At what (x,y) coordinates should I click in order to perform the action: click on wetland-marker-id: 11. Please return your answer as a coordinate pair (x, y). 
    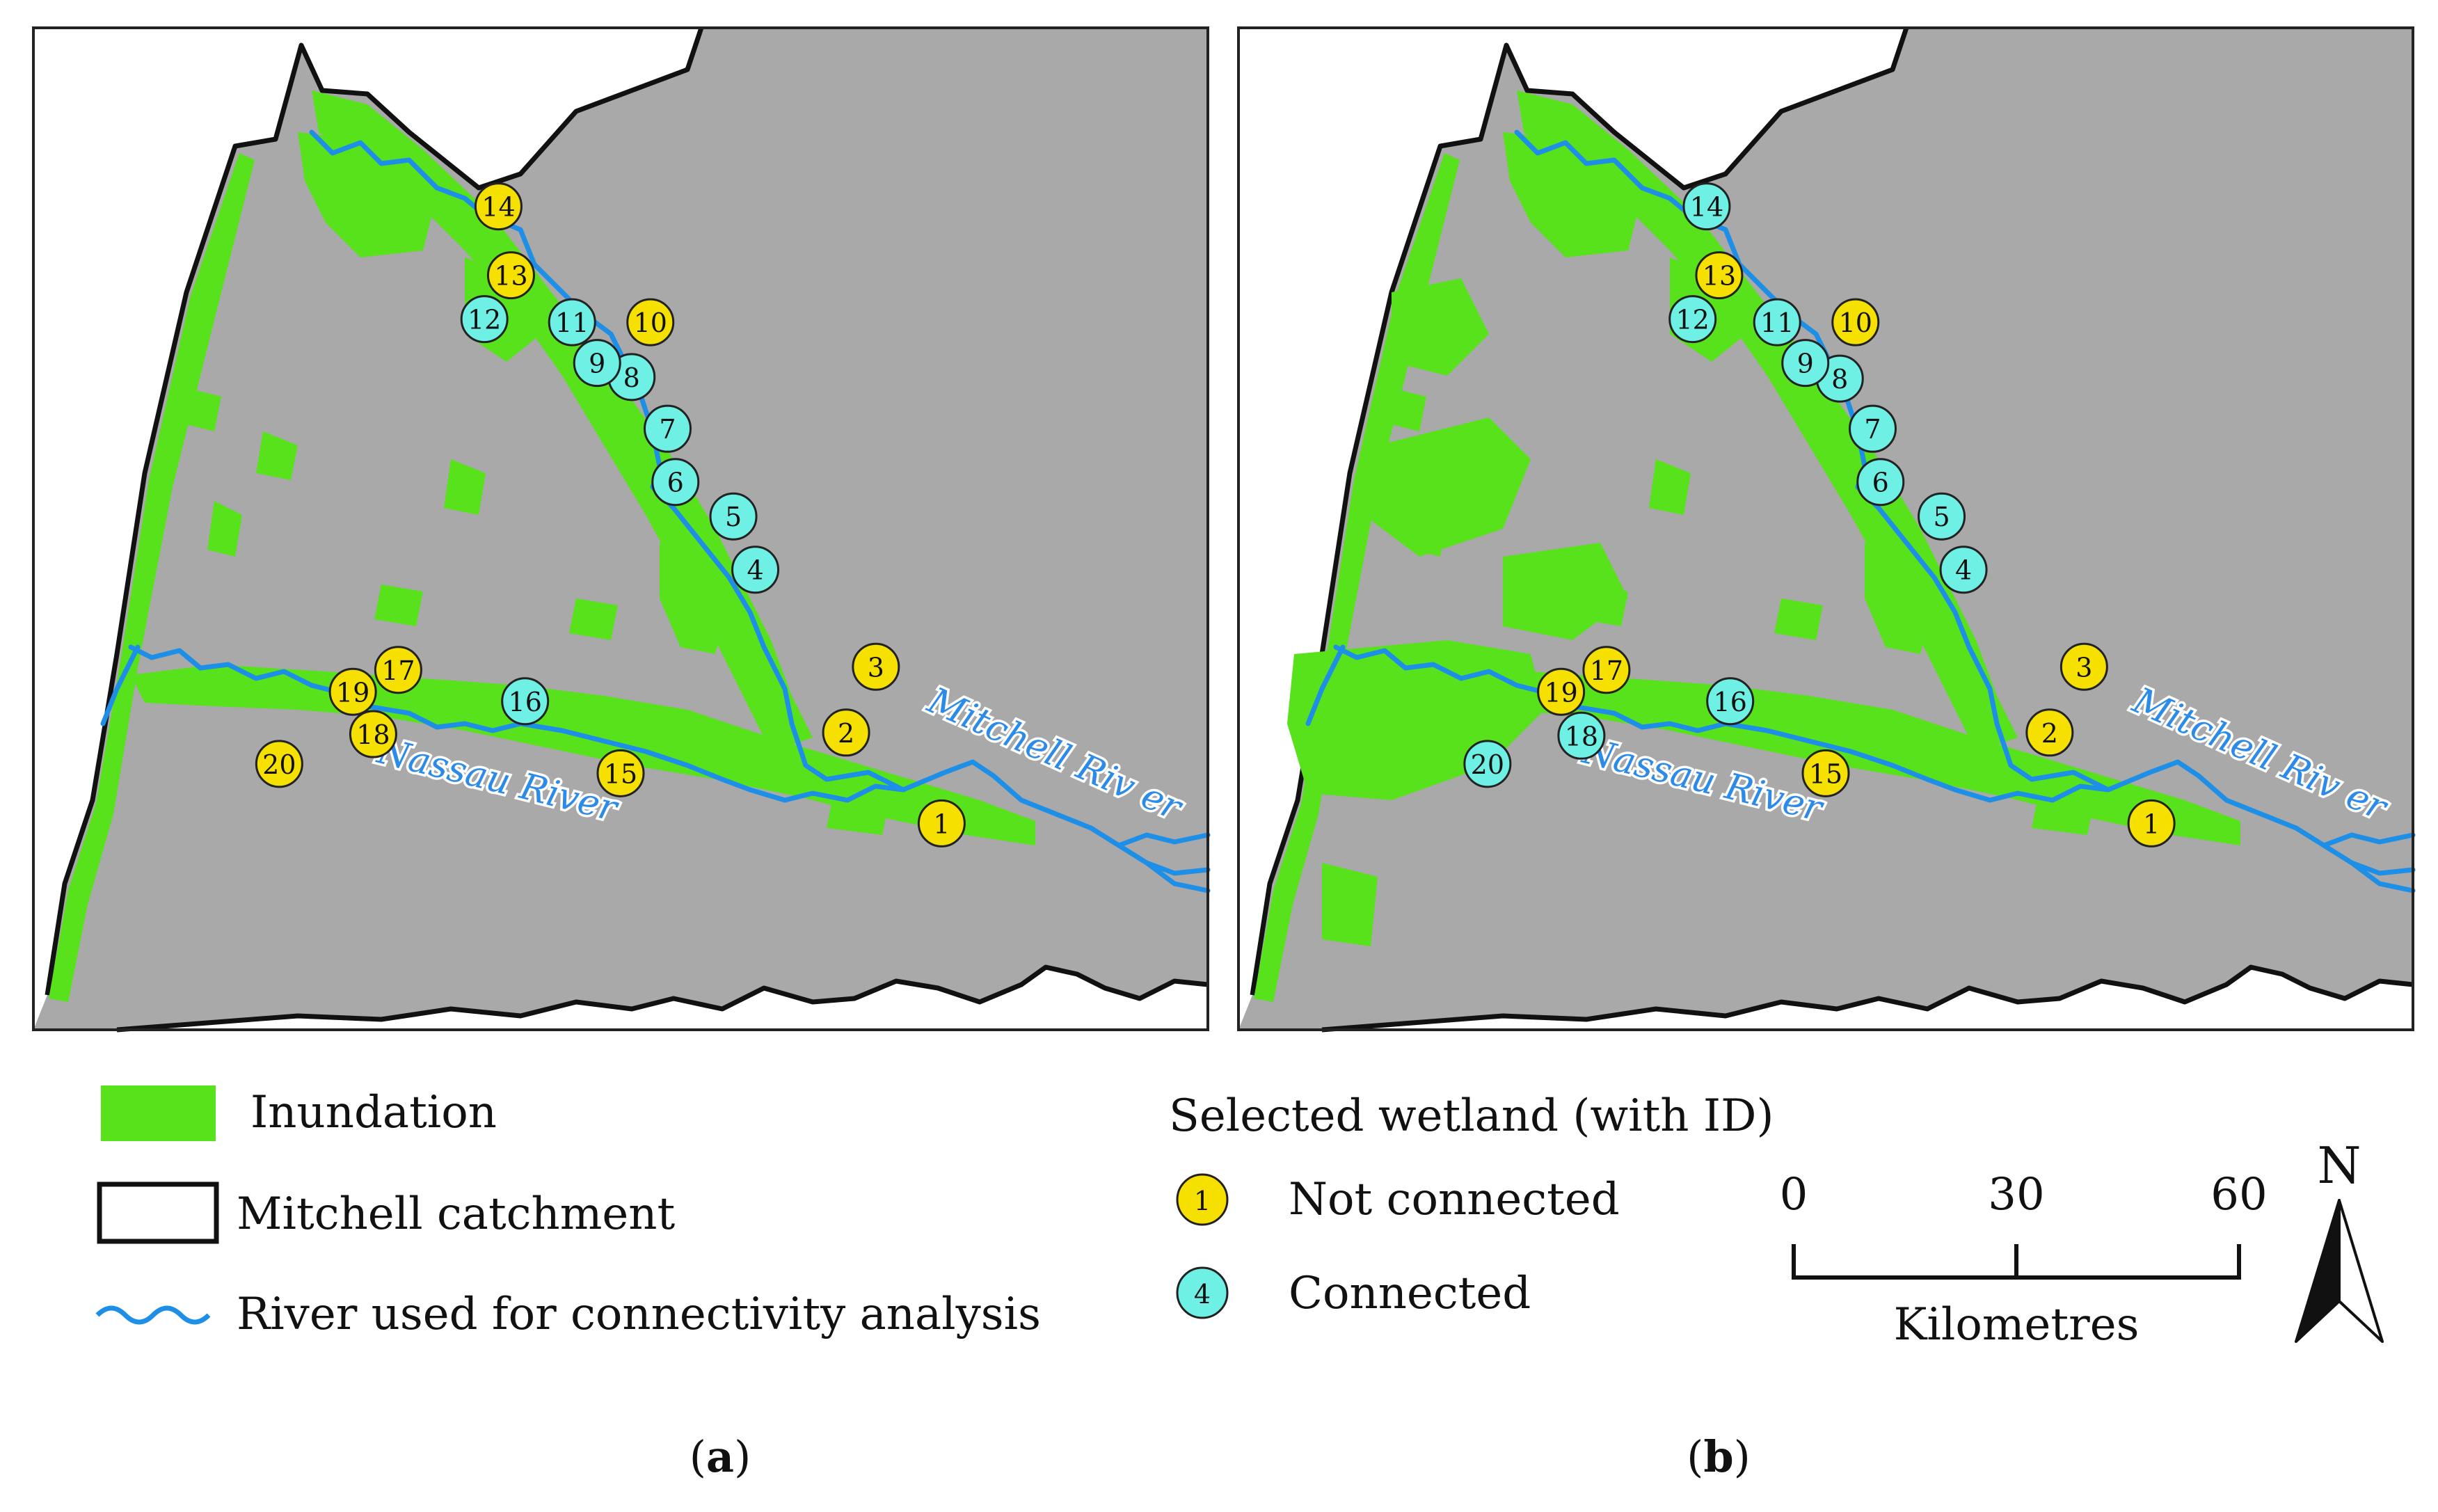
    Looking at the image, I should click on (1777, 323).